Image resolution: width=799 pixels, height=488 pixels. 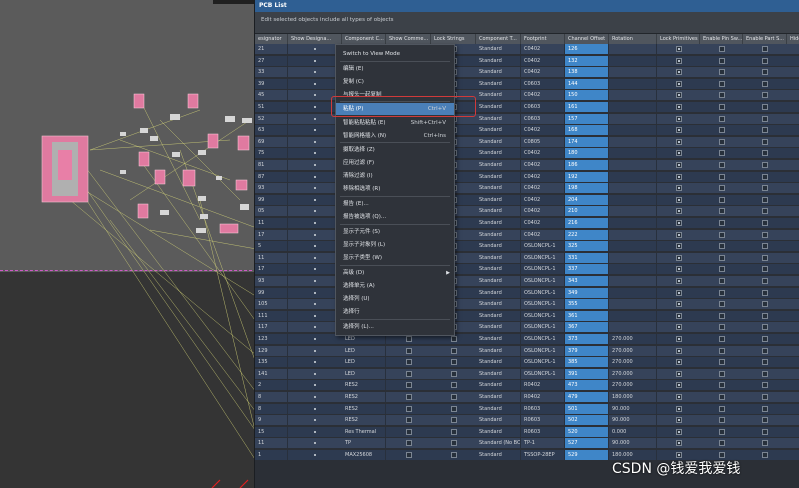 What do you see at coordinates (633, 350) in the screenshot?
I see `cell-rotation: 270.000` at bounding box center [633, 350].